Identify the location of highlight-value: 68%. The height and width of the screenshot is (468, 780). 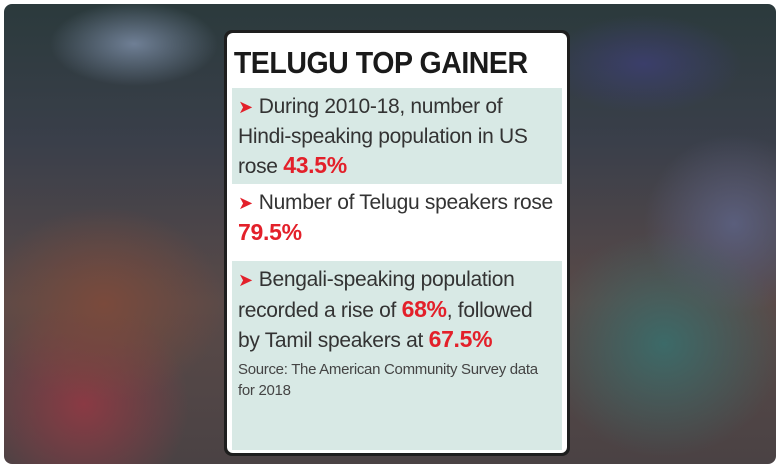
(424, 309).